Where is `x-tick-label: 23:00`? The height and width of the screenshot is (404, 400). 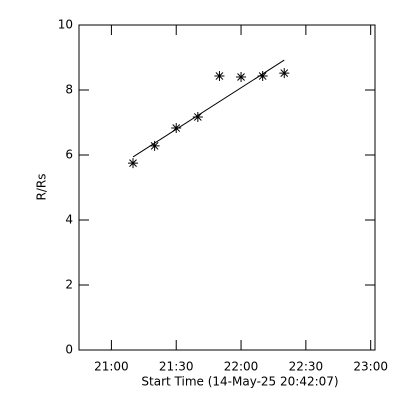
x-tick-label: 23:00 is located at coordinates (370, 367).